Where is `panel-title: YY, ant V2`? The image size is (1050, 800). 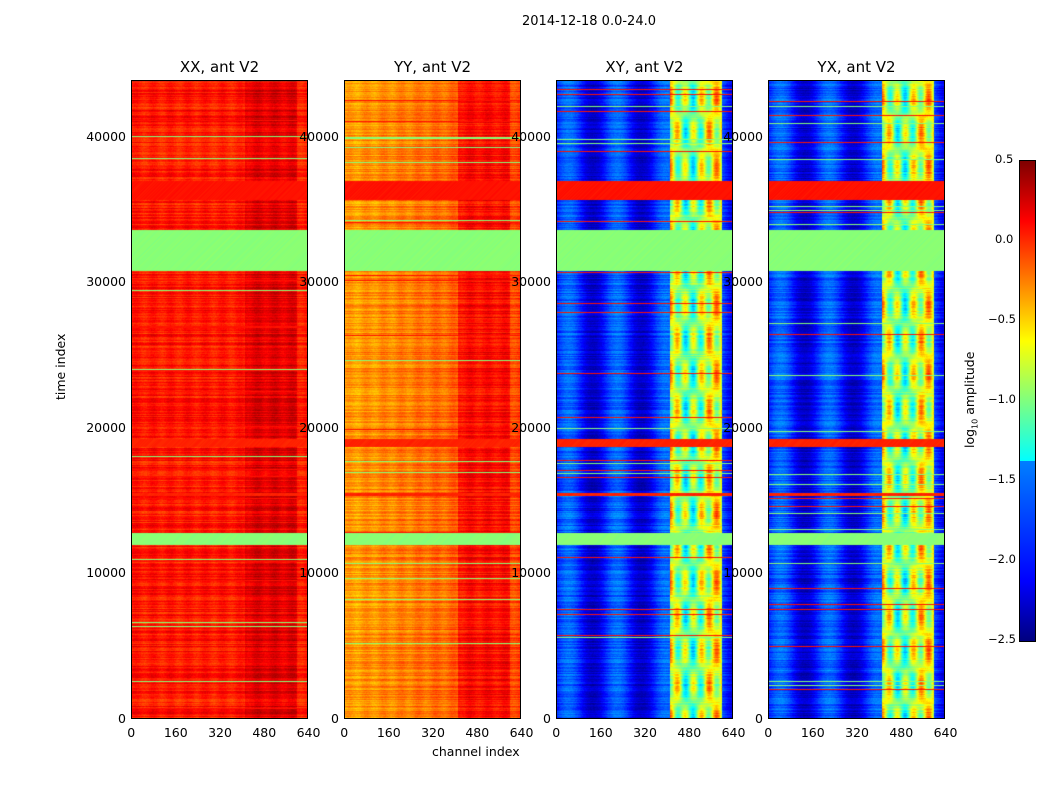 panel-title: YY, ant V2 is located at coordinates (432, 67).